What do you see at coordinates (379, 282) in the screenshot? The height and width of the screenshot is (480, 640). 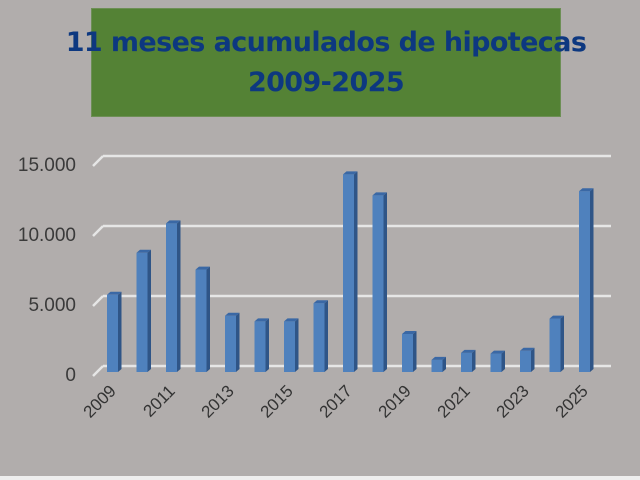 I see `bar-2018` at bounding box center [379, 282].